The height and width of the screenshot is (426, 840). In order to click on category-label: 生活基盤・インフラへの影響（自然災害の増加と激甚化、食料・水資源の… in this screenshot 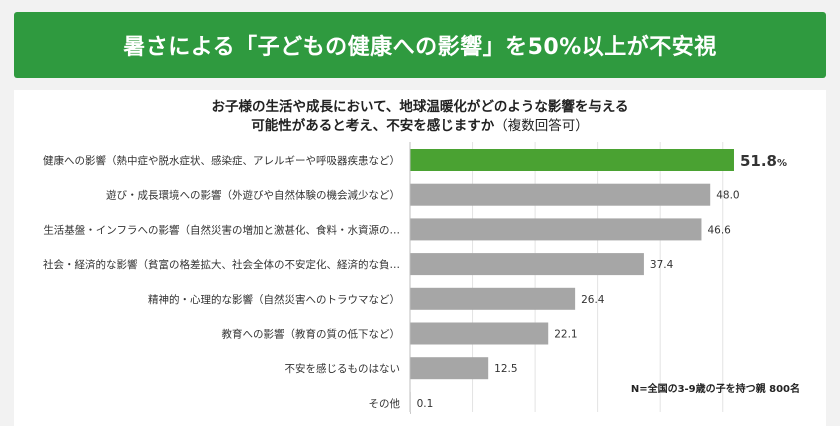, I will do `click(221, 229)`.